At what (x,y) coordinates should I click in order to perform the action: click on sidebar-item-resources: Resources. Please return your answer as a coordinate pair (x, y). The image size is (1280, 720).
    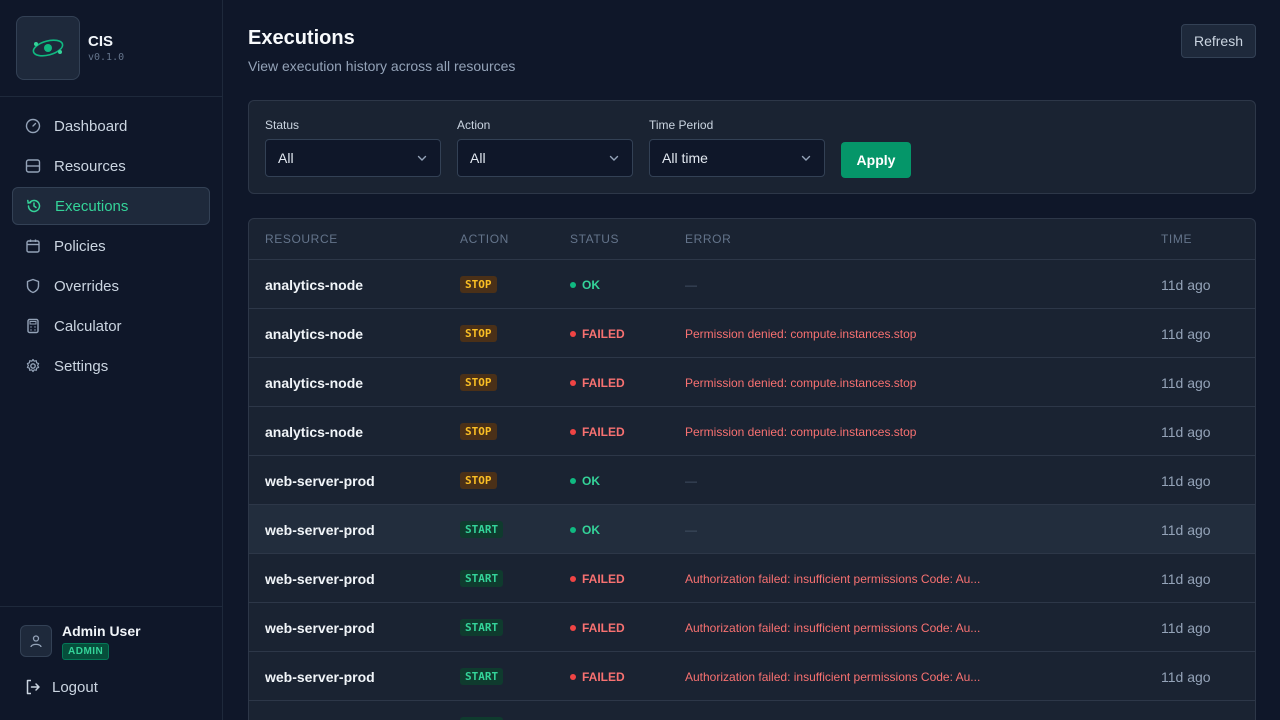
    Looking at the image, I should click on (111, 166).